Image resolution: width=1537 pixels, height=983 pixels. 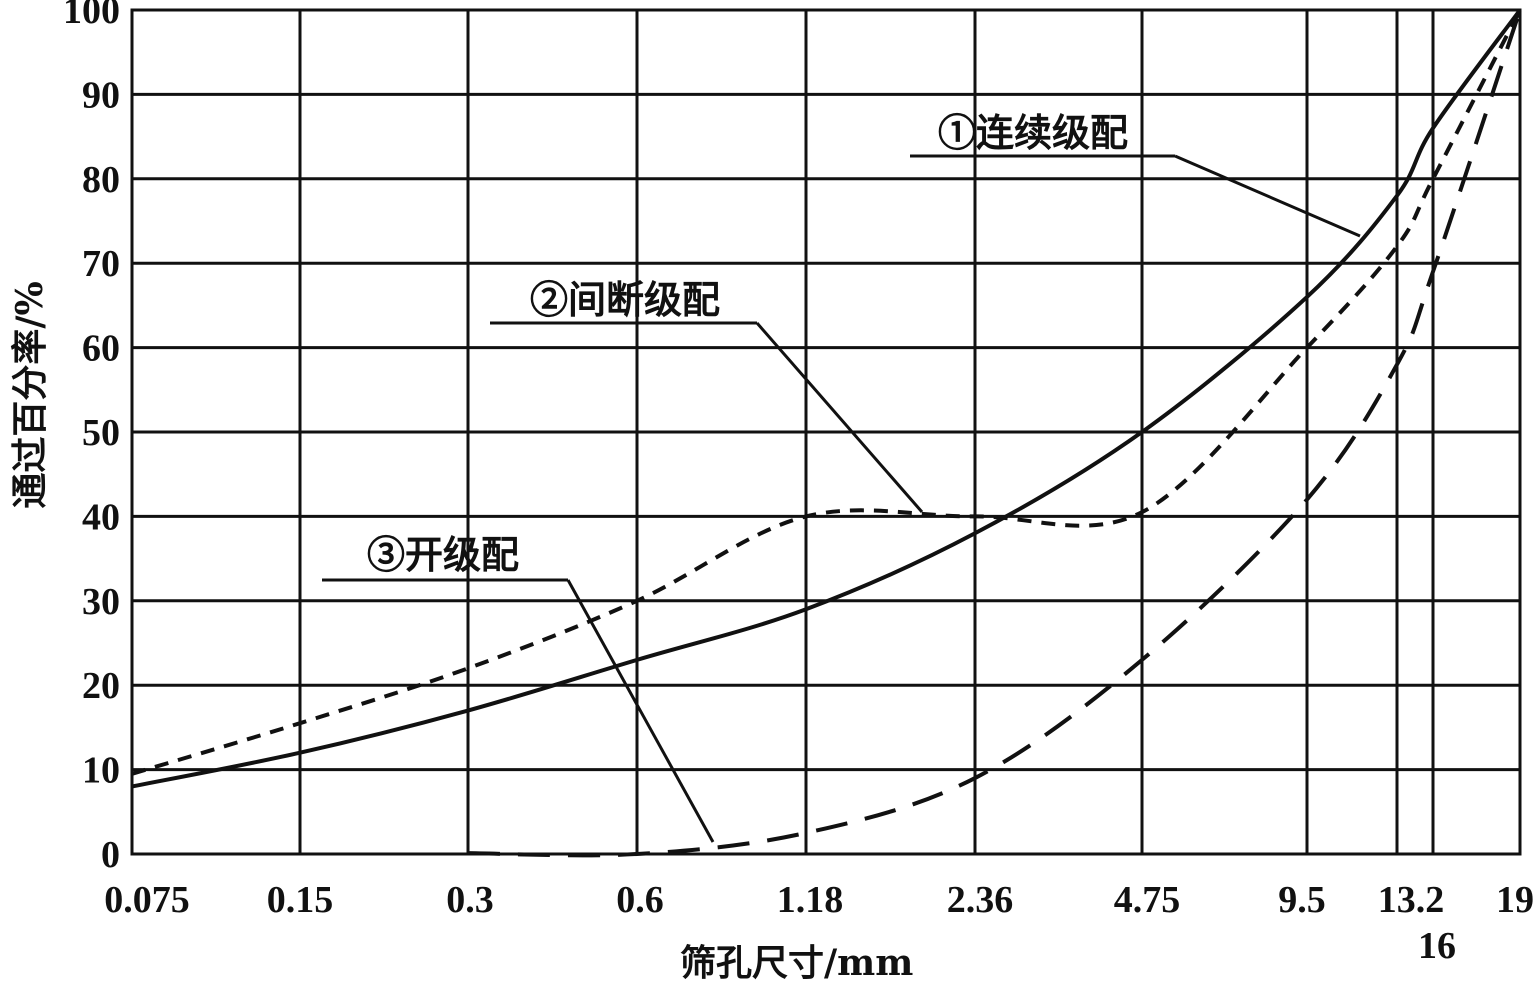 I want to click on y-axis-tick-labels: 0 10 20 30 40 50 60 70 80 90 100, so click(x=91, y=438).